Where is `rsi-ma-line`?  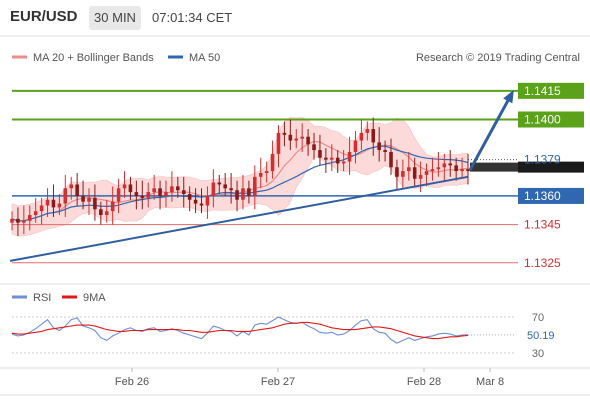 rsi-ma-line is located at coordinates (240, 330).